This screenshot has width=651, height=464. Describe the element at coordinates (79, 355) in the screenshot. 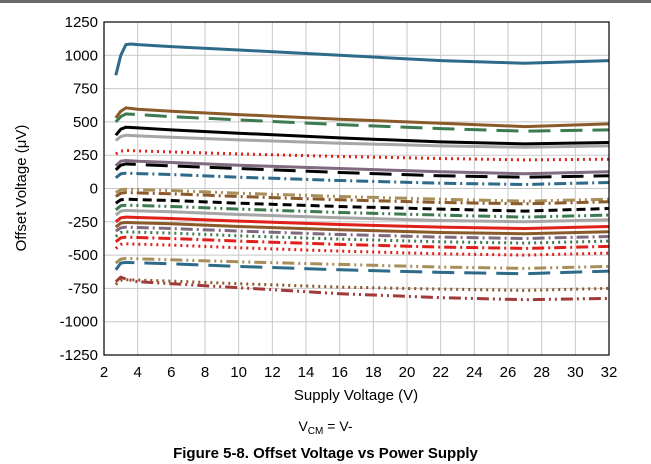

I see `y-tick-label: -1250` at that location.